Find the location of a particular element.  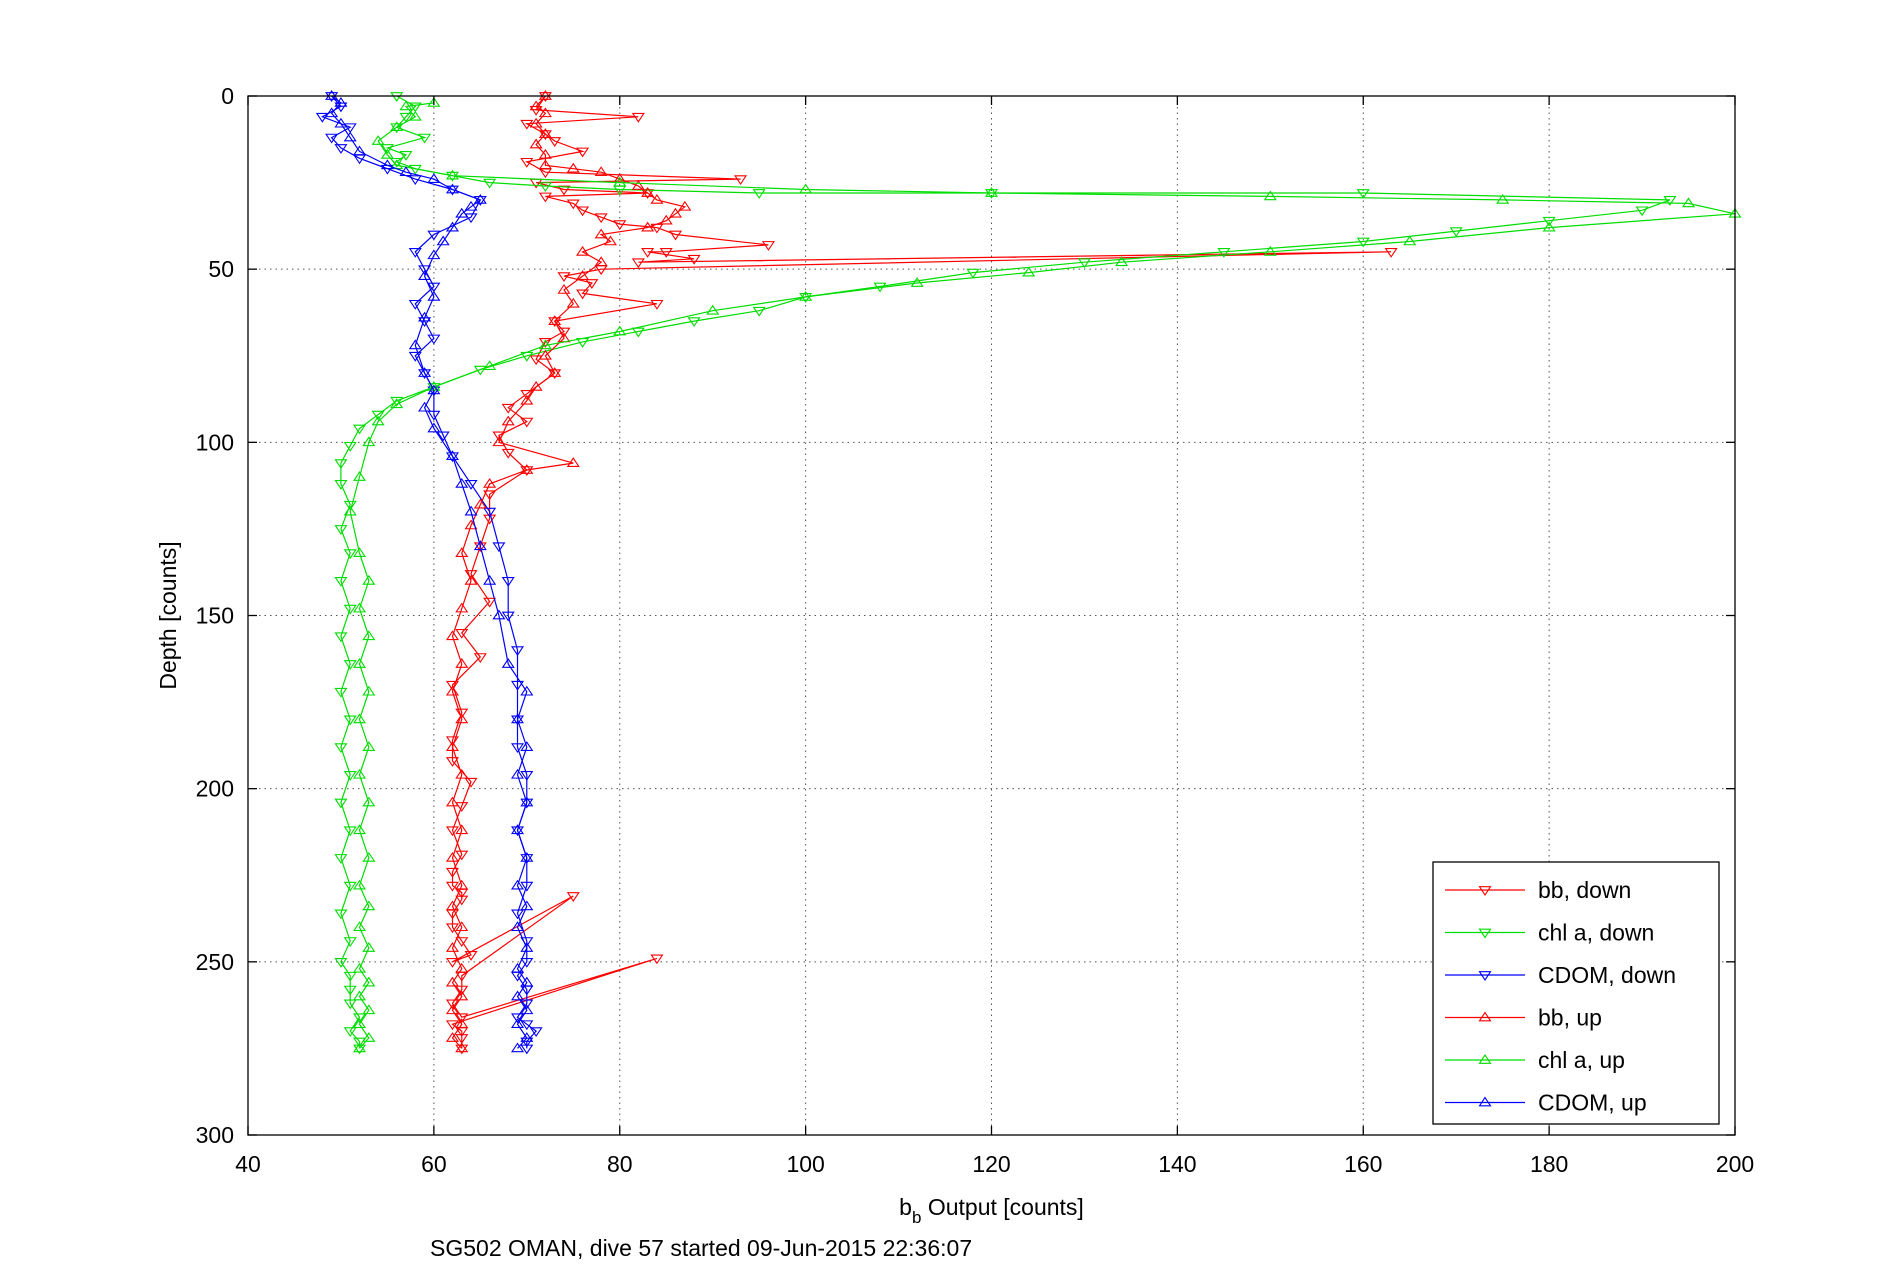

legend-label: bb, up is located at coordinates (1570, 1018).